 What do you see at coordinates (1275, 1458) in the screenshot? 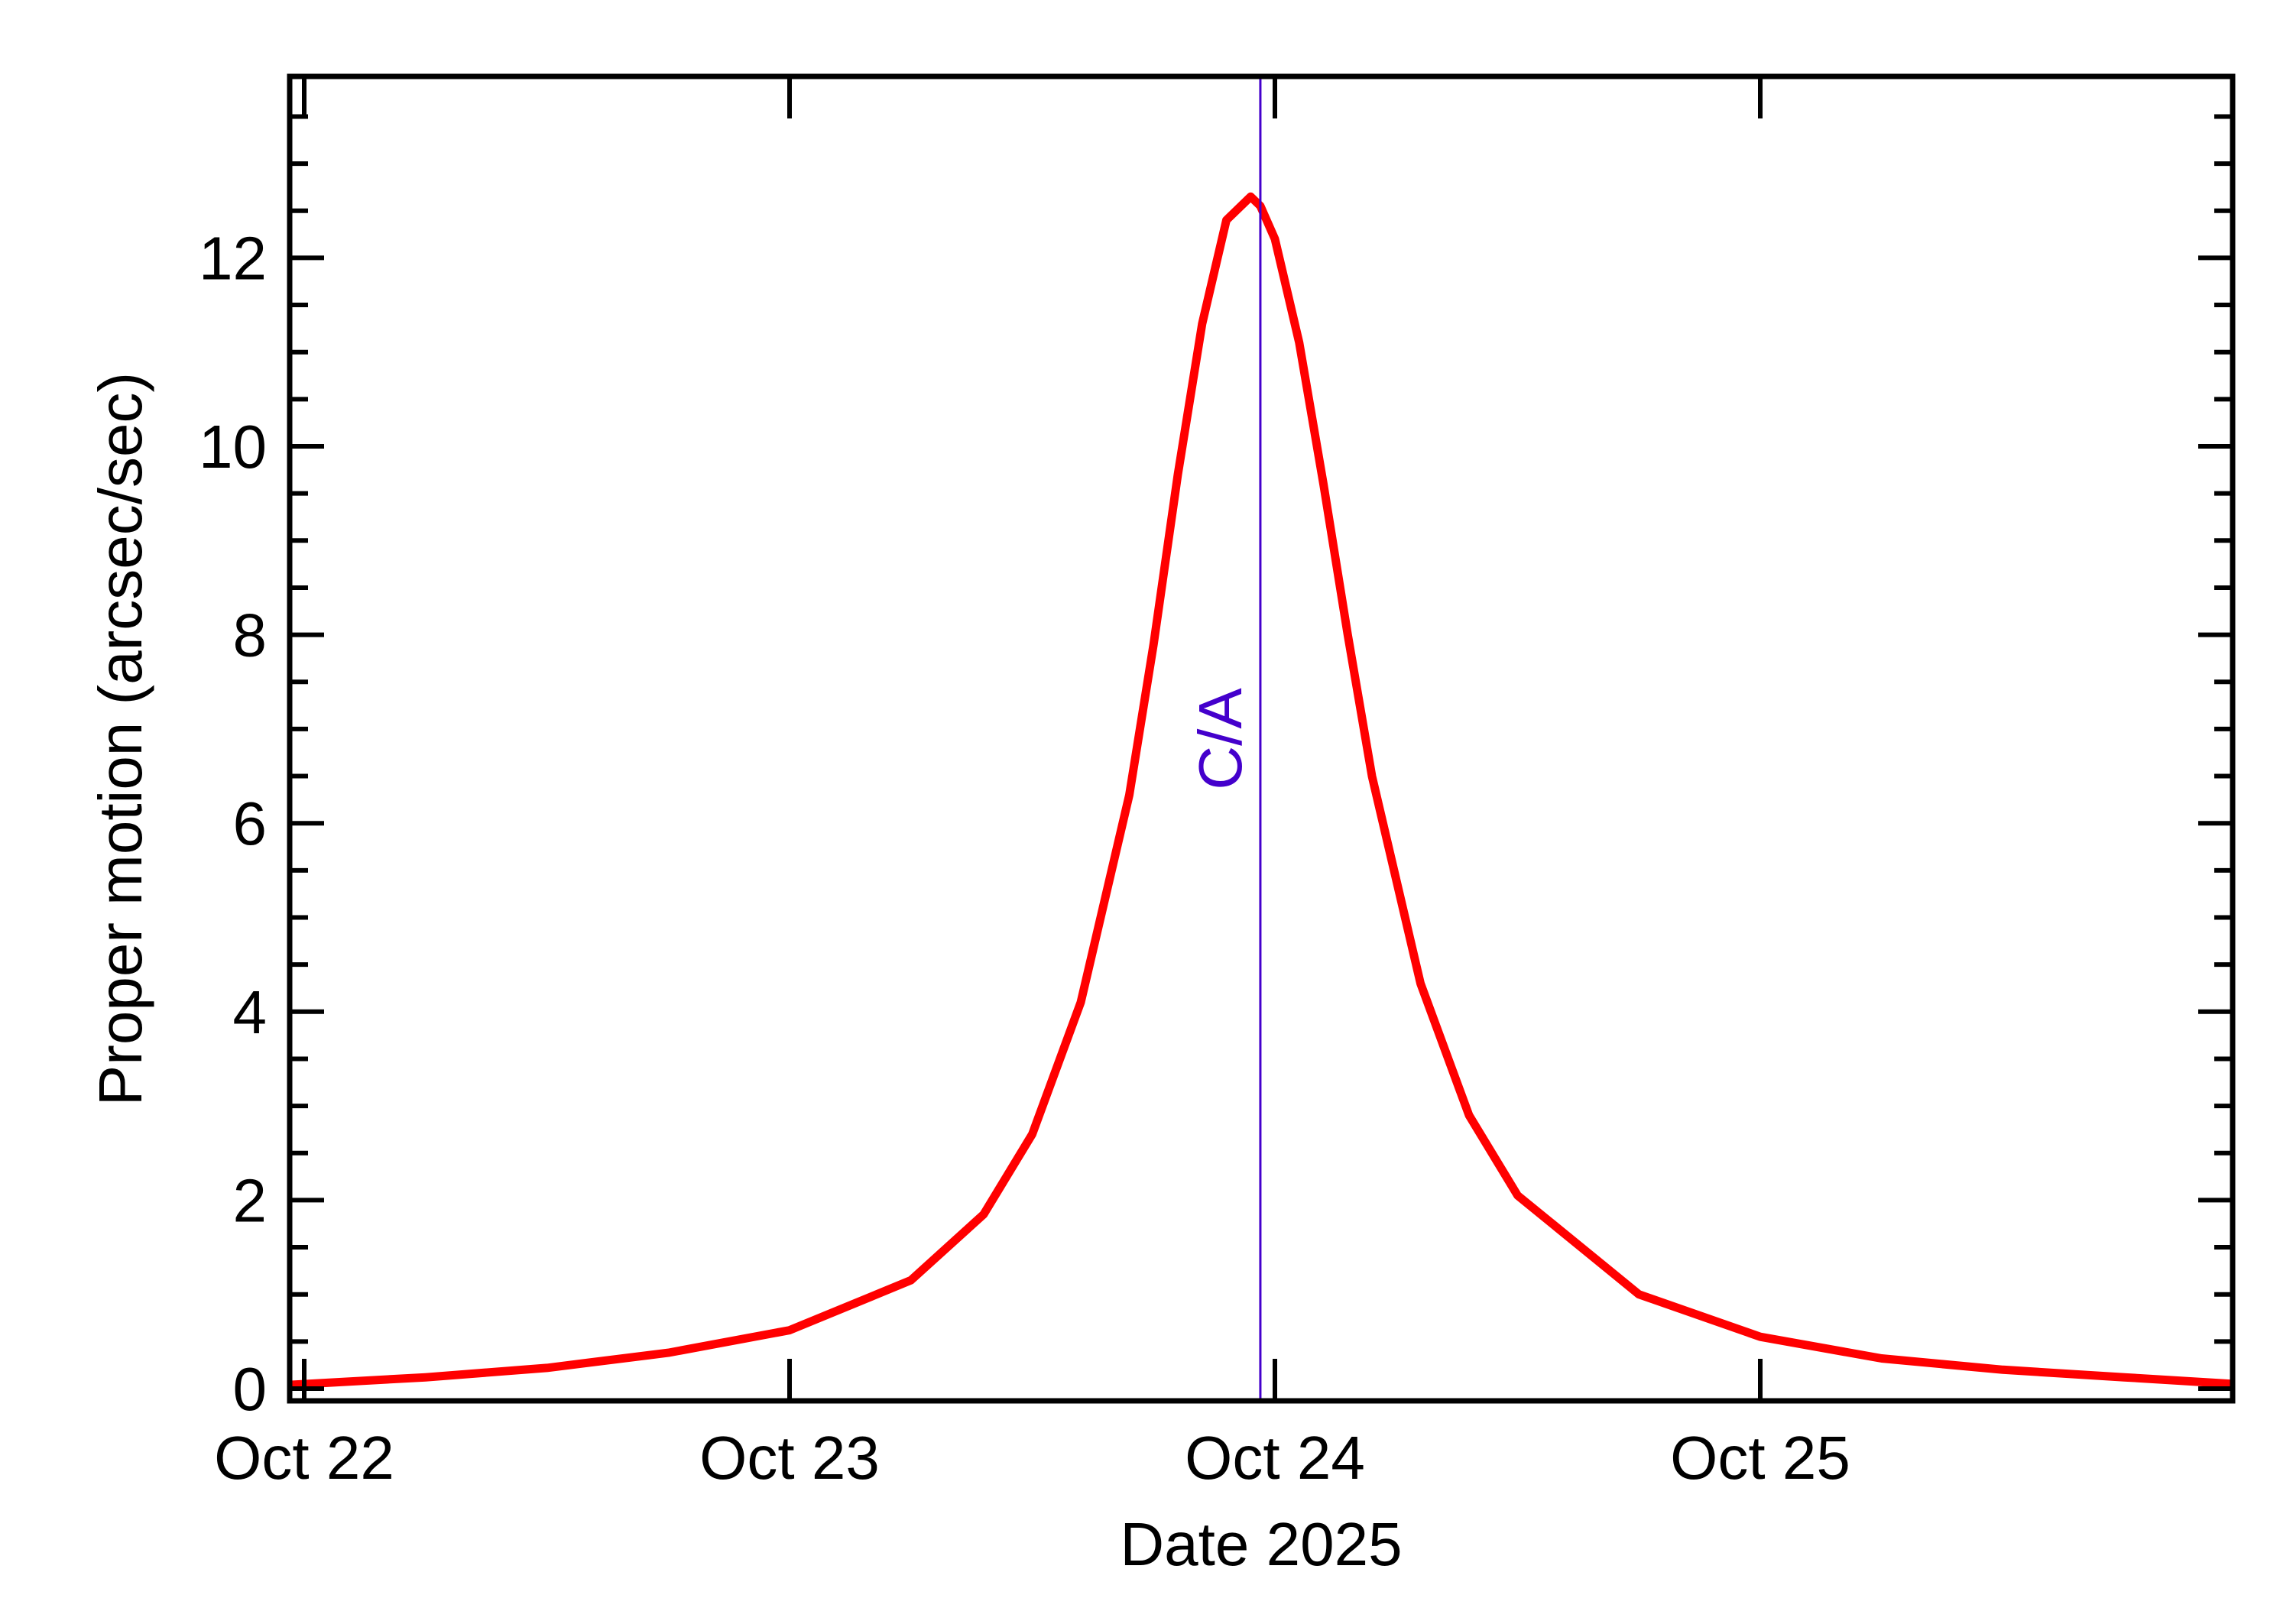
I see `x-tick-label: Oct 24` at bounding box center [1275, 1458].